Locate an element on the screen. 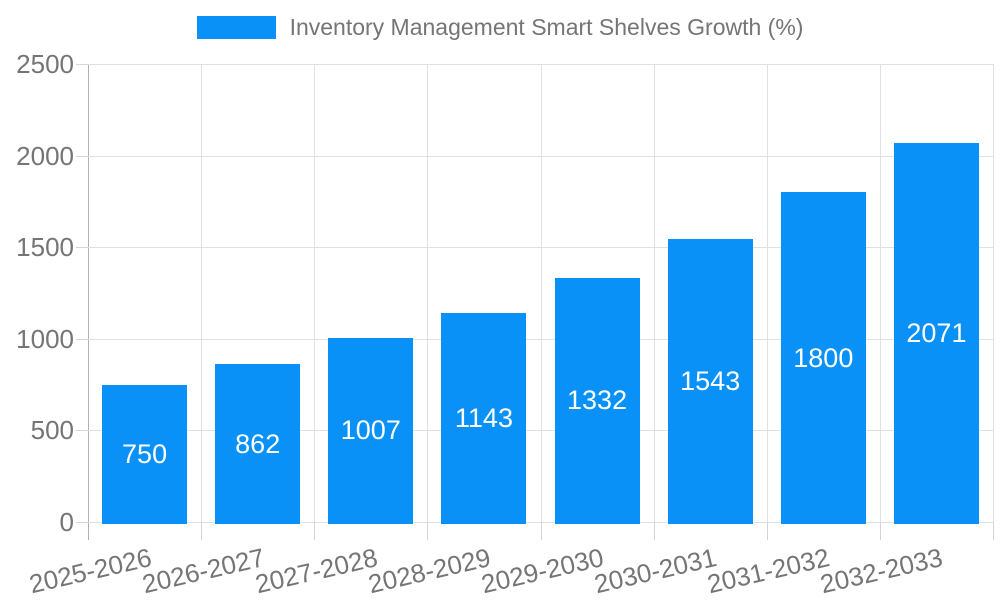 The image size is (1000, 600). y-axis-label: 1000 is located at coordinates (45, 338).